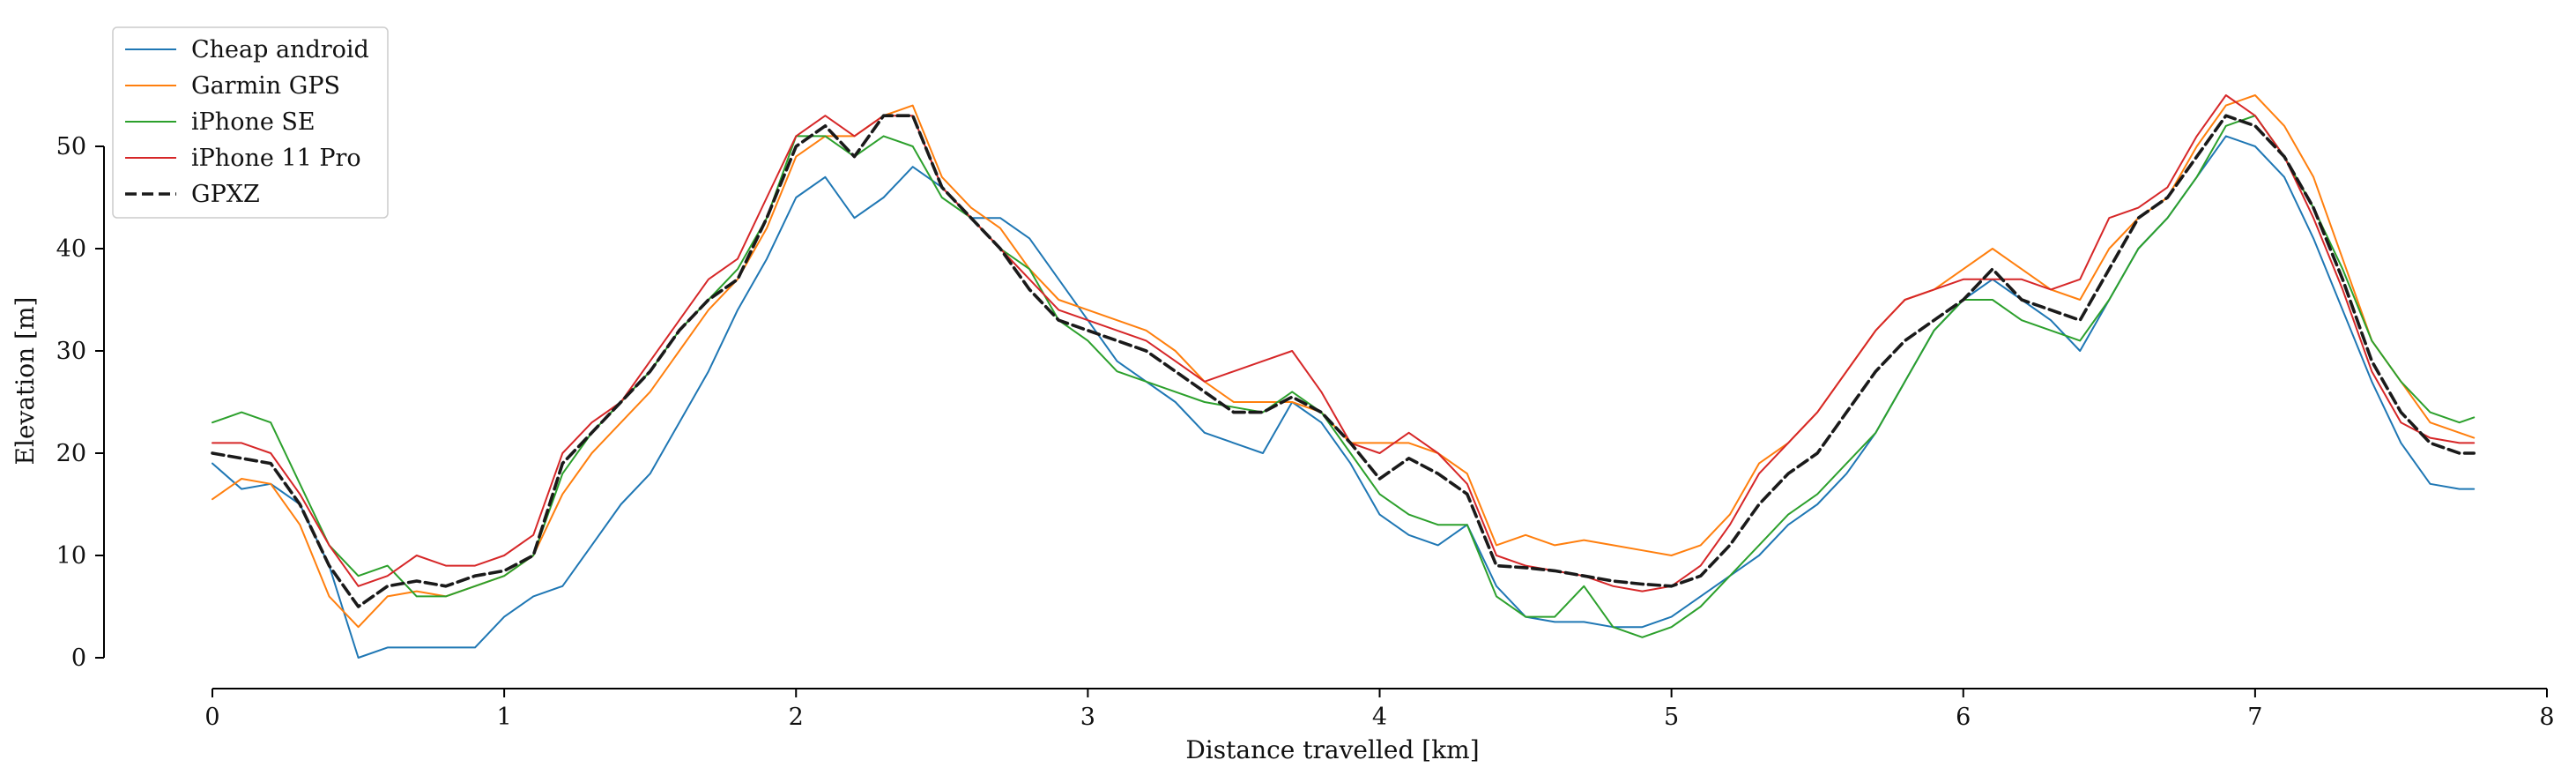  Describe the element at coordinates (211, 718) in the screenshot. I see `x-tick-label: 0` at that location.